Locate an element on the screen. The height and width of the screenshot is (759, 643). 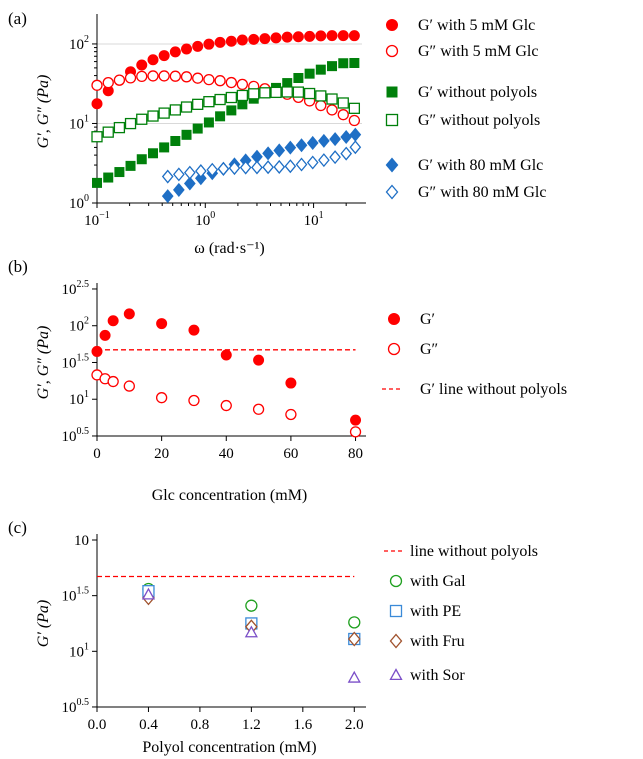
series-4: G′ with 80 mM Glc is located at coordinates (352, 165).